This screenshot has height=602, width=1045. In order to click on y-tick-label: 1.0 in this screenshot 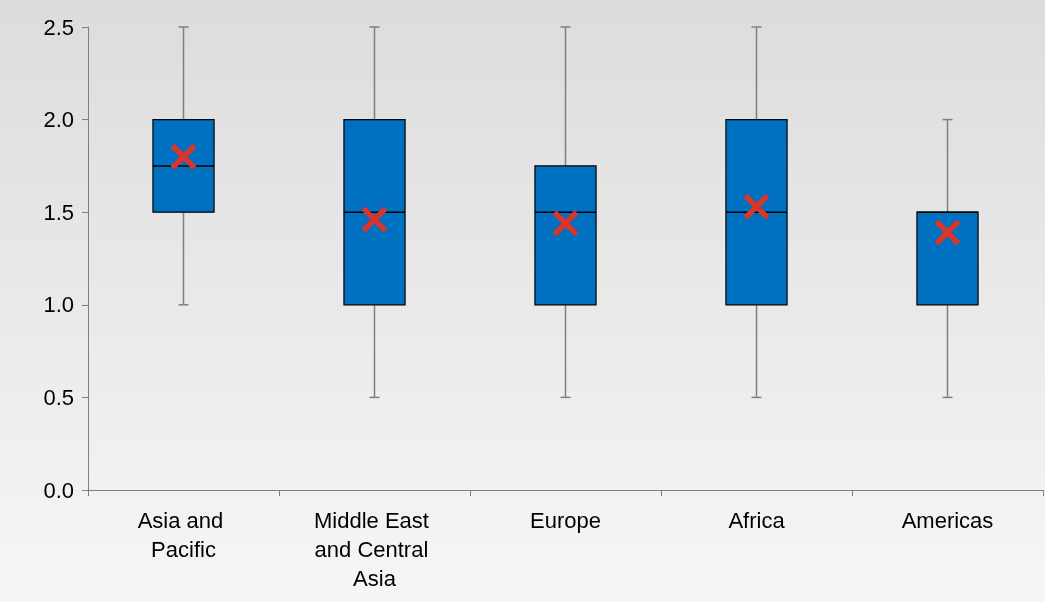, I will do `click(58, 305)`.